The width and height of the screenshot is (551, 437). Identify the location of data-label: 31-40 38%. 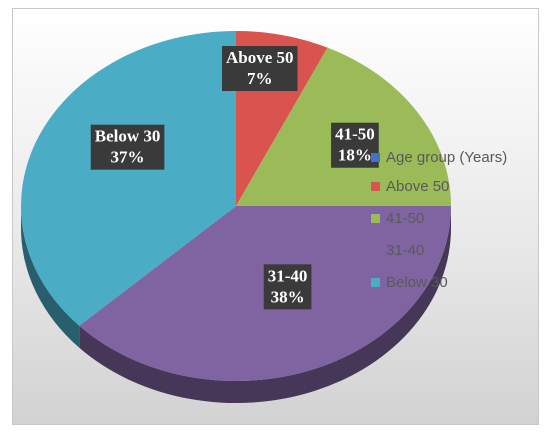
(287, 287).